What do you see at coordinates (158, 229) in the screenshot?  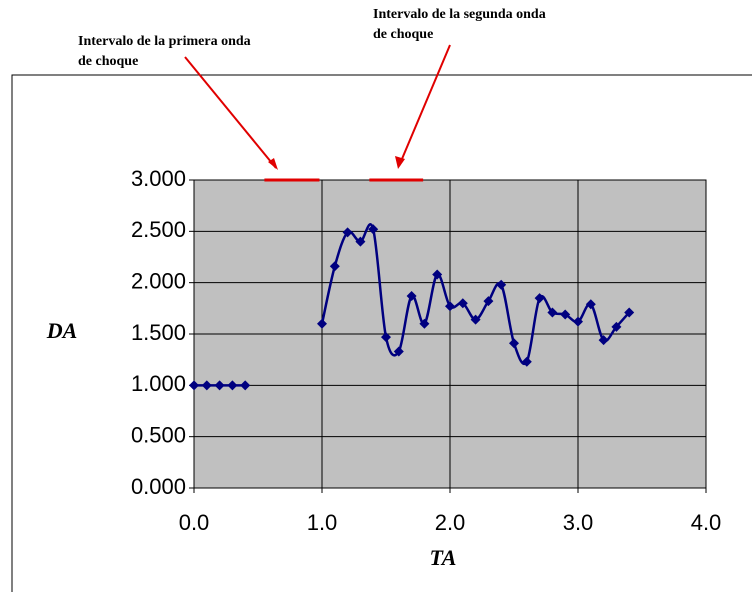 I see `y-tick-label: 2.500` at bounding box center [158, 229].